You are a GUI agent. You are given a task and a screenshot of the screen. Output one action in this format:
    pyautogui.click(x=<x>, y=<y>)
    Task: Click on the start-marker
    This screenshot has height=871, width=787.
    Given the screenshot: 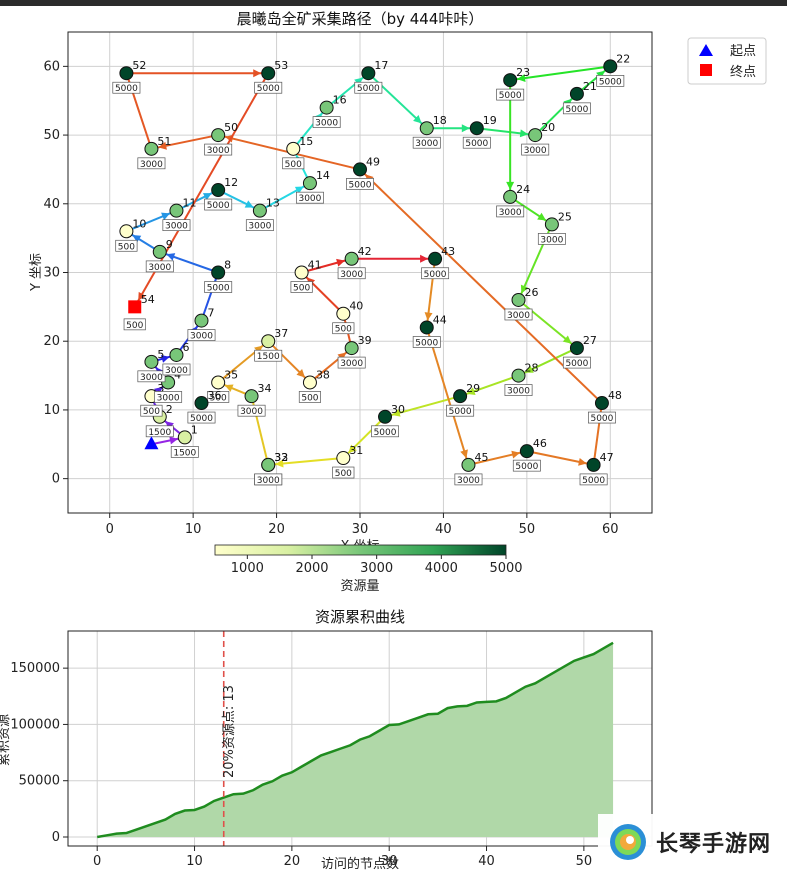 What is the action you would take?
    pyautogui.click(x=151, y=443)
    